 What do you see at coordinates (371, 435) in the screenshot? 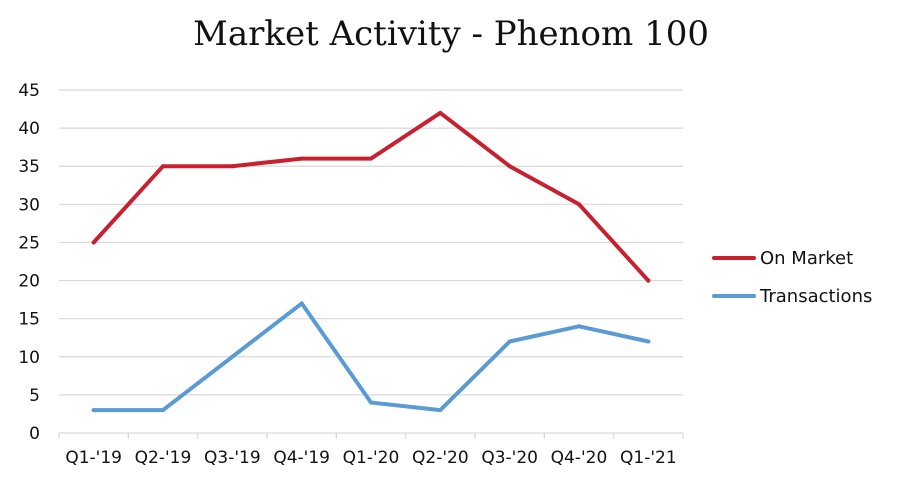
I see `axes` at bounding box center [371, 435].